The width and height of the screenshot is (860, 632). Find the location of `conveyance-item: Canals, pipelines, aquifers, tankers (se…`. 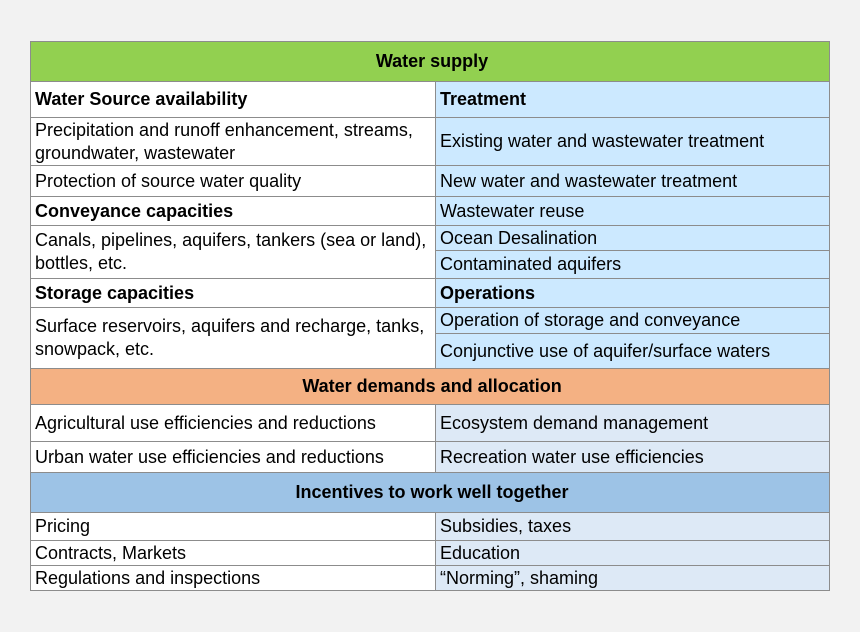

conveyance-item: Canals, pipelines, aquifers, tankers (se… is located at coordinates (233, 252).